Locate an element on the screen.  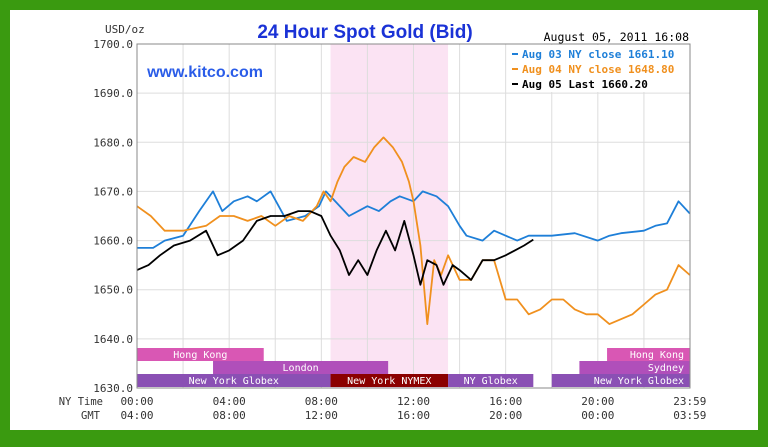
legend-box is located at coordinates (598, 68).